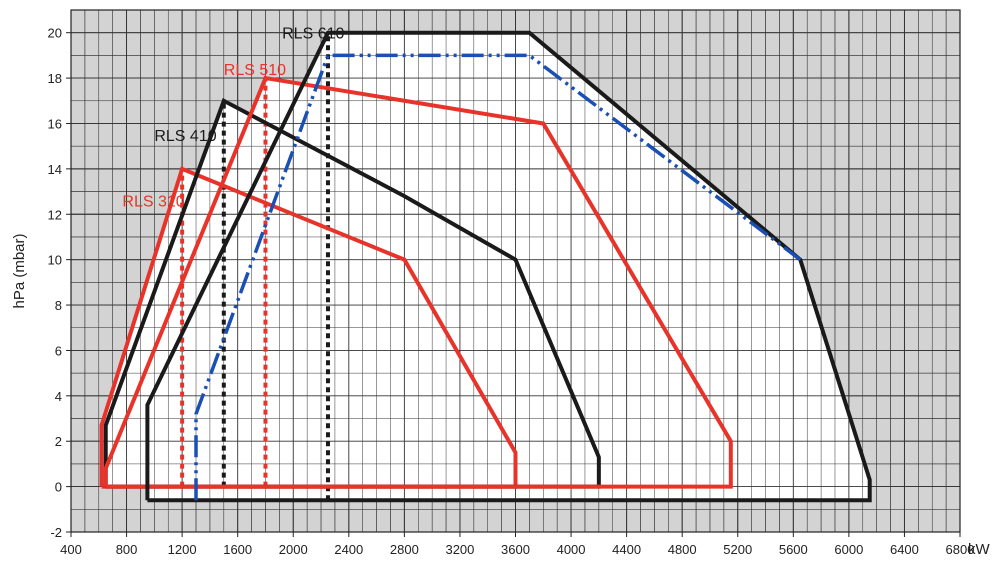 The image size is (1008, 570). What do you see at coordinates (848, 549) in the screenshot?
I see `x-tick-label: 6000` at bounding box center [848, 549].